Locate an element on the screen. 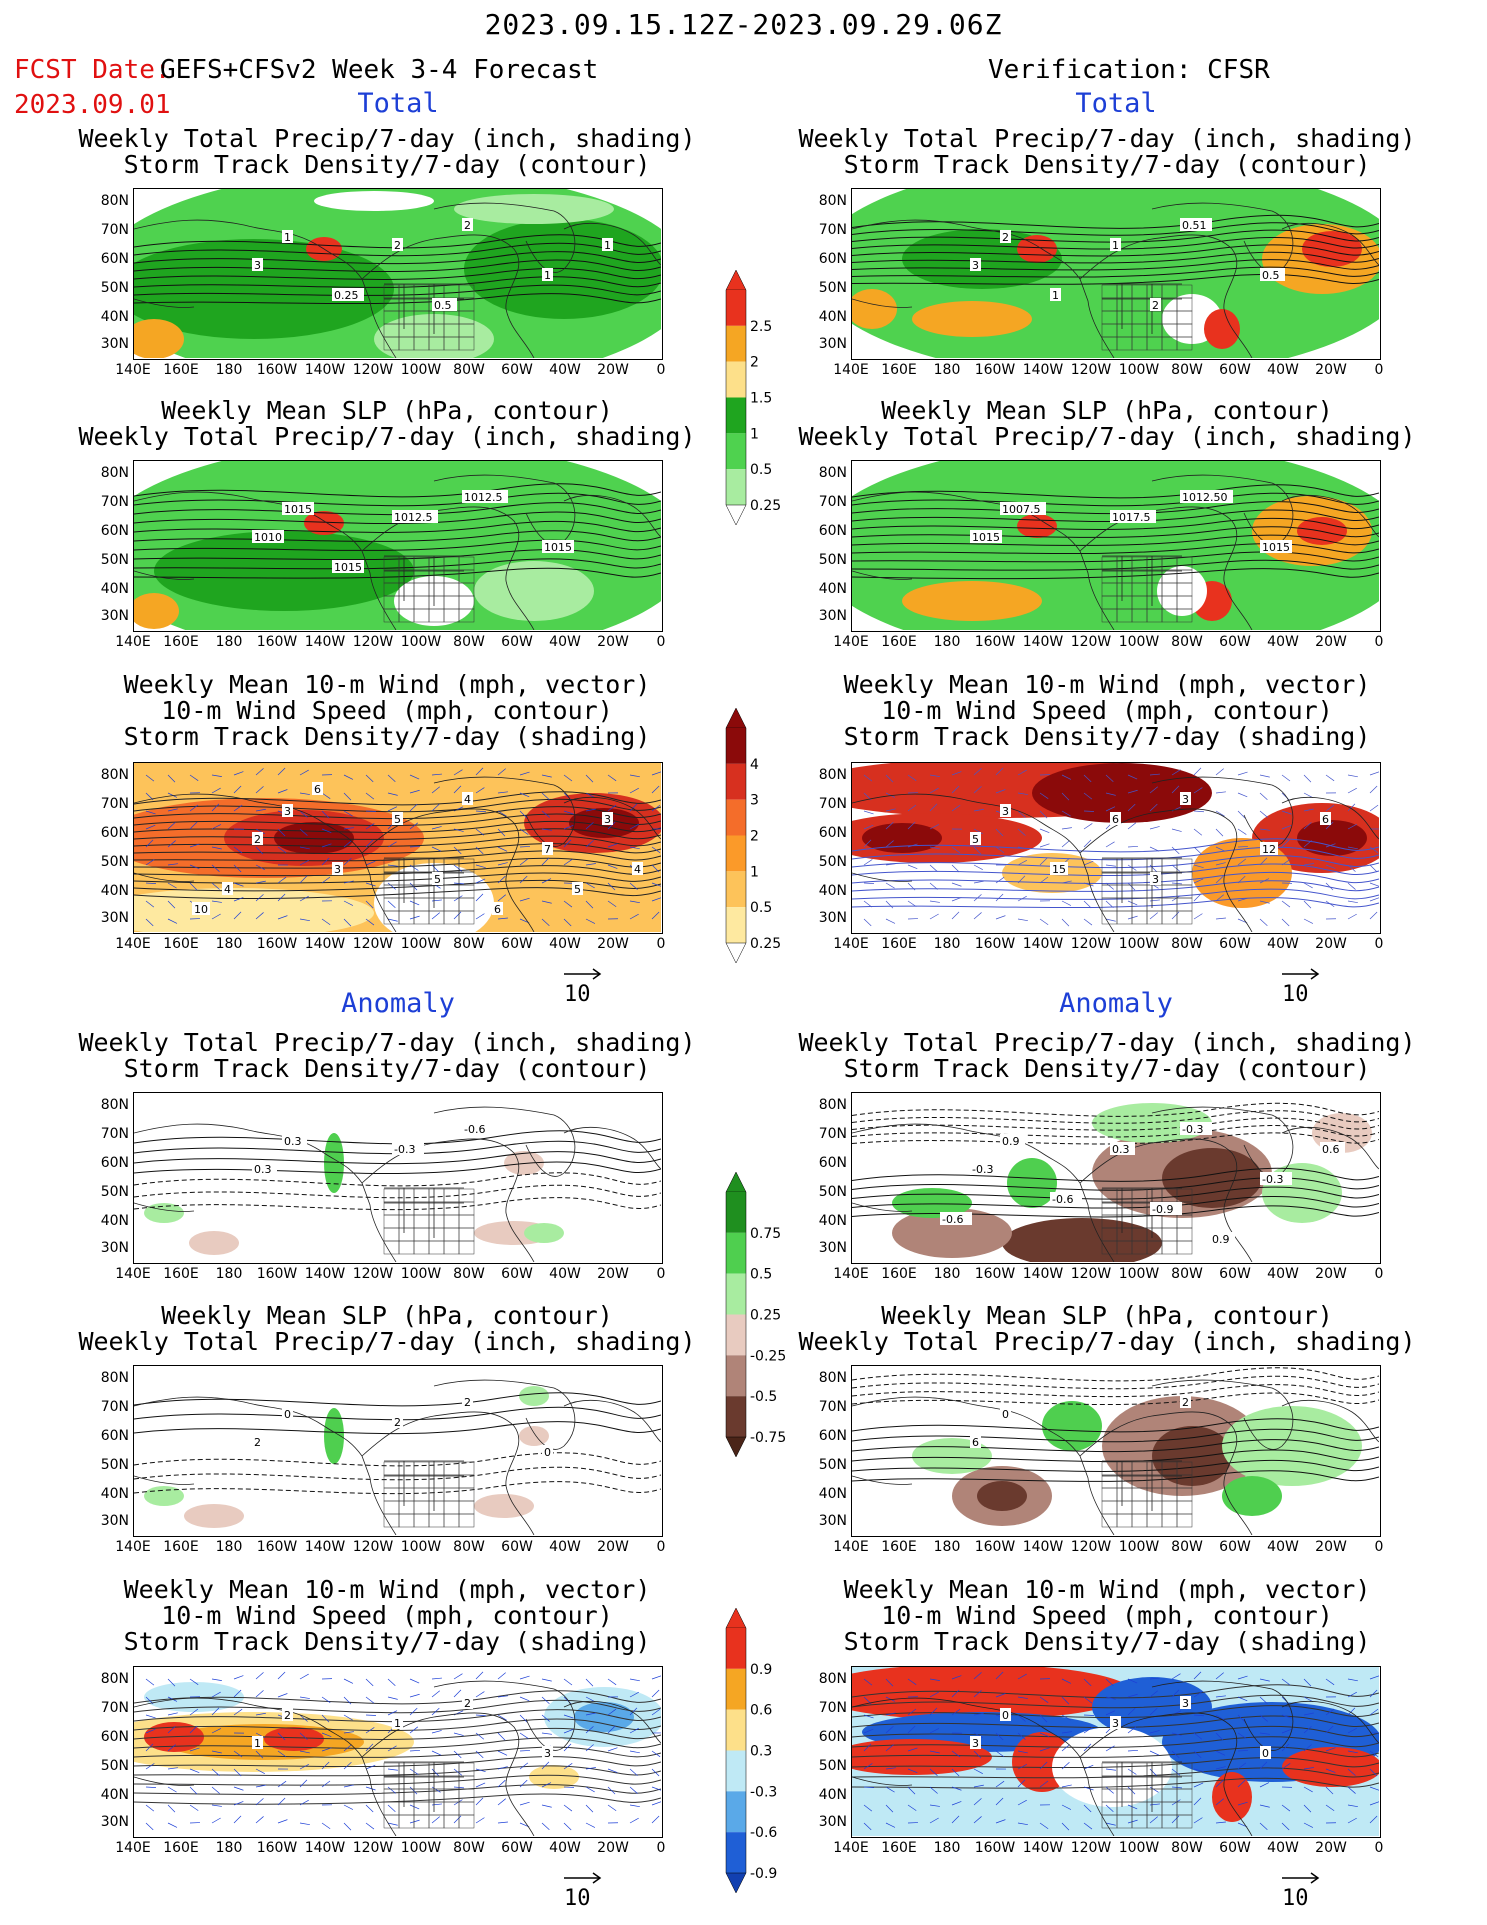 This screenshot has height=1925, width=1487. lat-label: 50N is located at coordinates (832, 862).